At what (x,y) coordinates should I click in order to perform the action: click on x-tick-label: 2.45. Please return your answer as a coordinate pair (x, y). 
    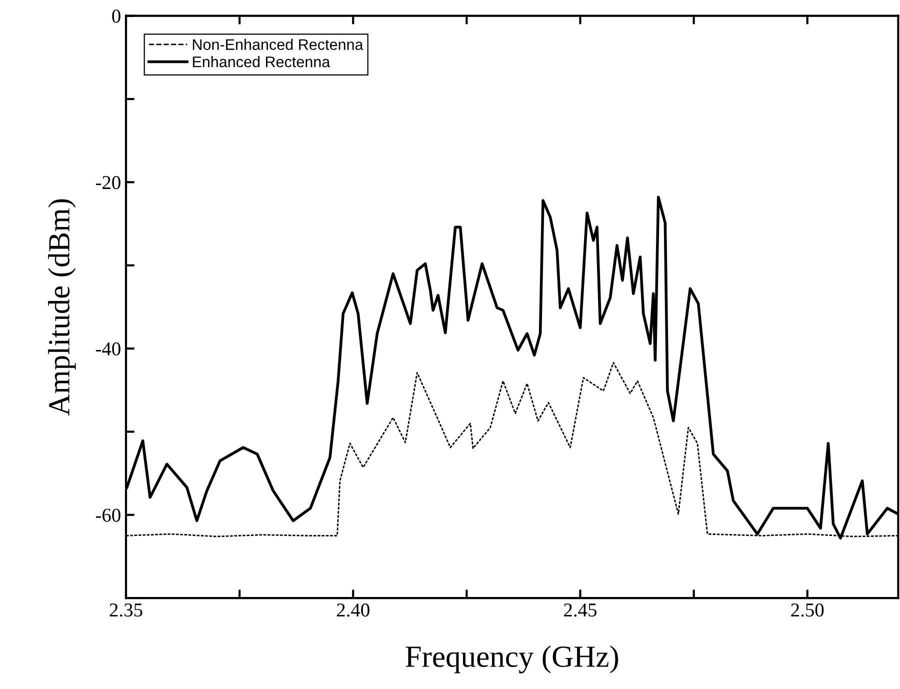
    Looking at the image, I should click on (580, 610).